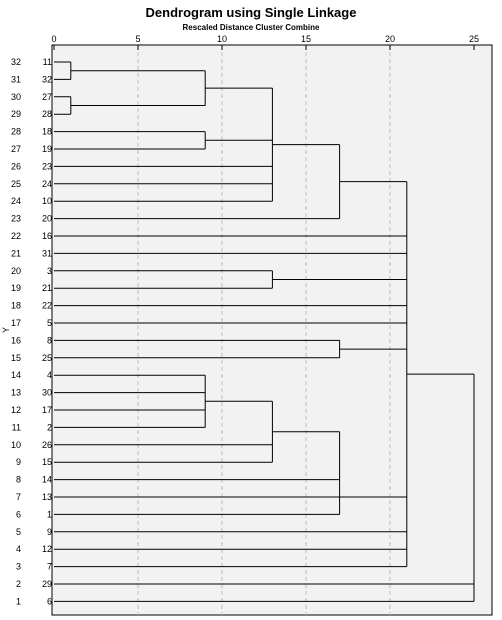 The image size is (502, 620). What do you see at coordinates (16, 166) in the screenshot?
I see `leaf-position-label: 26` at bounding box center [16, 166].